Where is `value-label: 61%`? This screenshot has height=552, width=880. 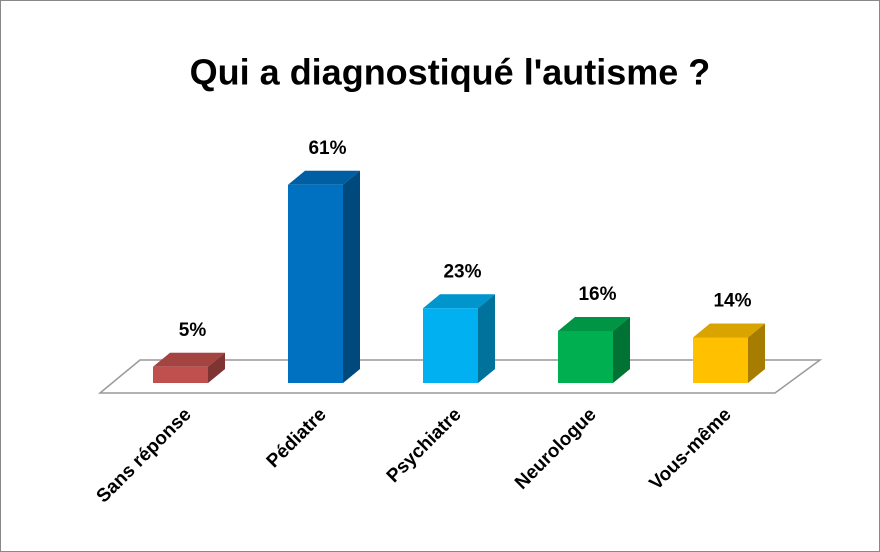
value-label: 61% is located at coordinates (327, 148).